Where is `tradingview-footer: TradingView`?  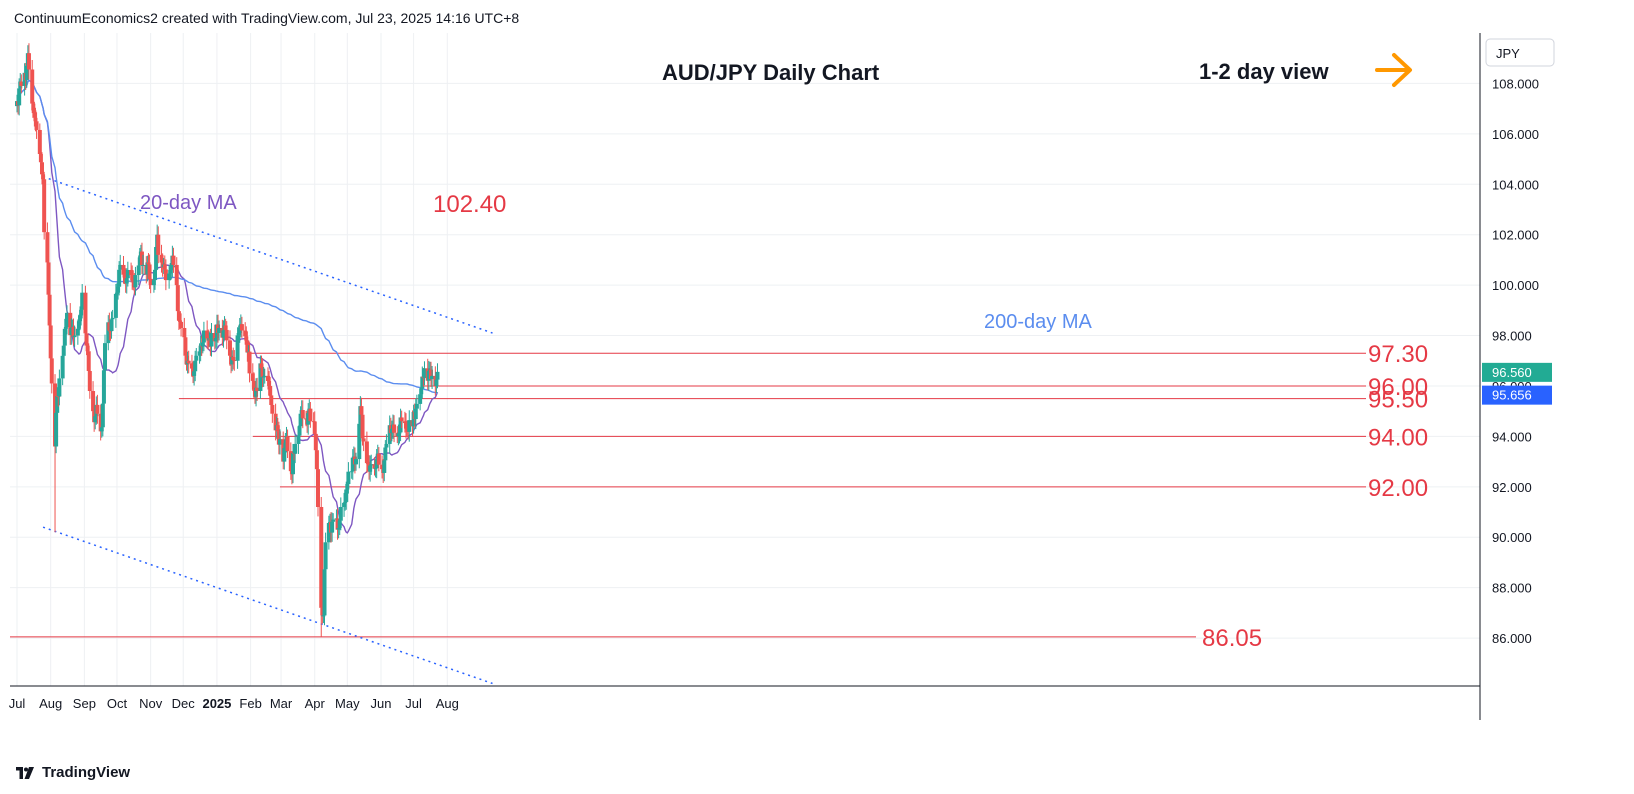
tradingview-footer: TradingView is located at coordinates (72, 772).